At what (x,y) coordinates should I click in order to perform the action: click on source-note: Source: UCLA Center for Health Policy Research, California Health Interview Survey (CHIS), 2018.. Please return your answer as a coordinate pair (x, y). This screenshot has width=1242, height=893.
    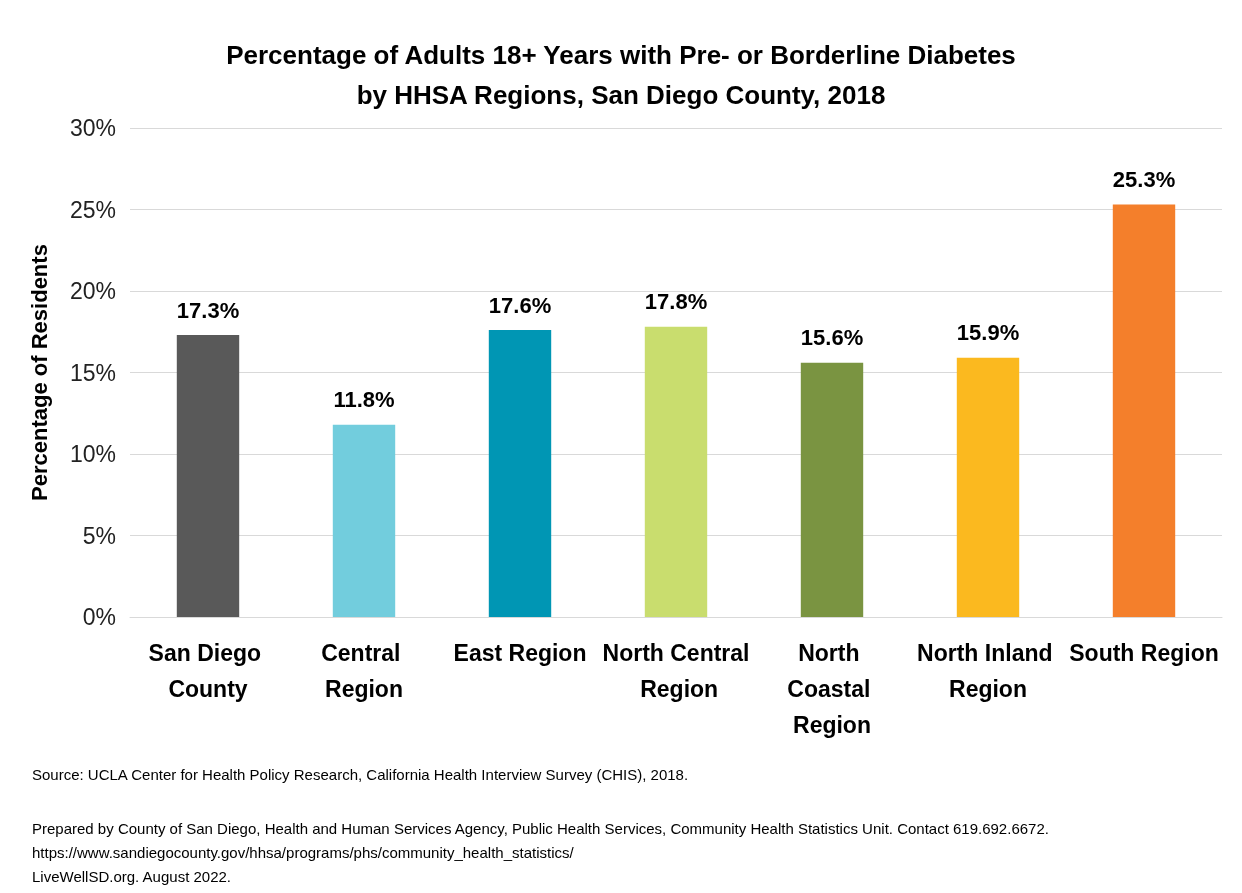
    Looking at the image, I should click on (360, 774).